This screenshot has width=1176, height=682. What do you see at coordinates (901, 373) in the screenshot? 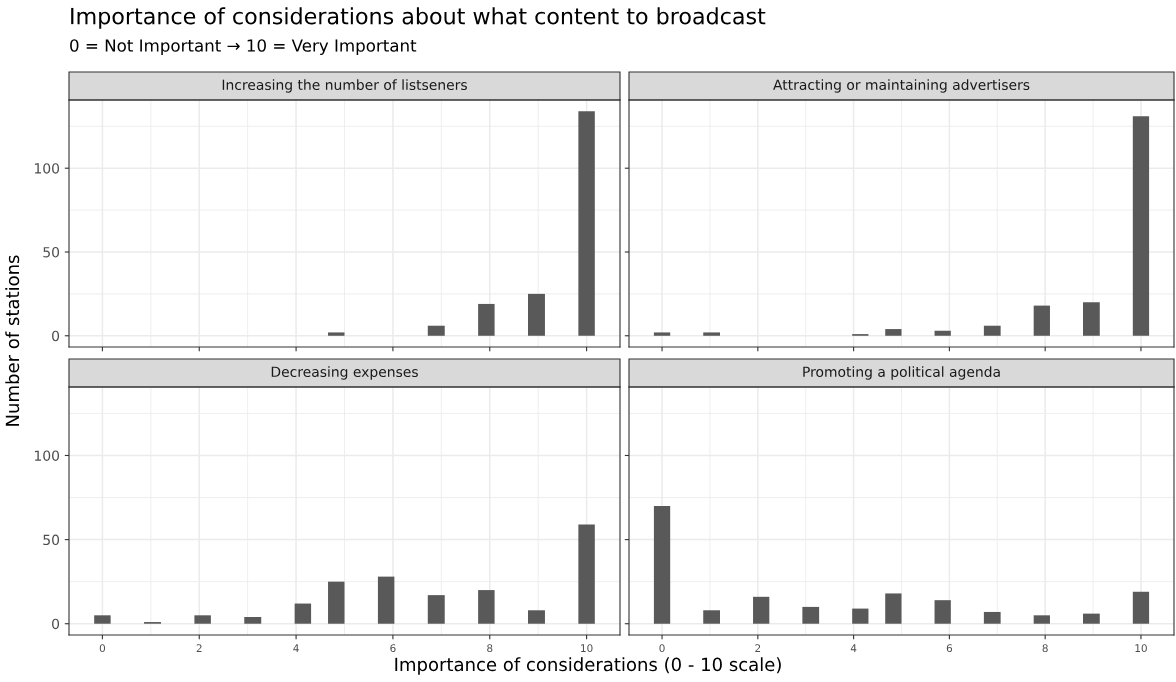
I see `chart-title: Promoting a political agenda` at bounding box center [901, 373].